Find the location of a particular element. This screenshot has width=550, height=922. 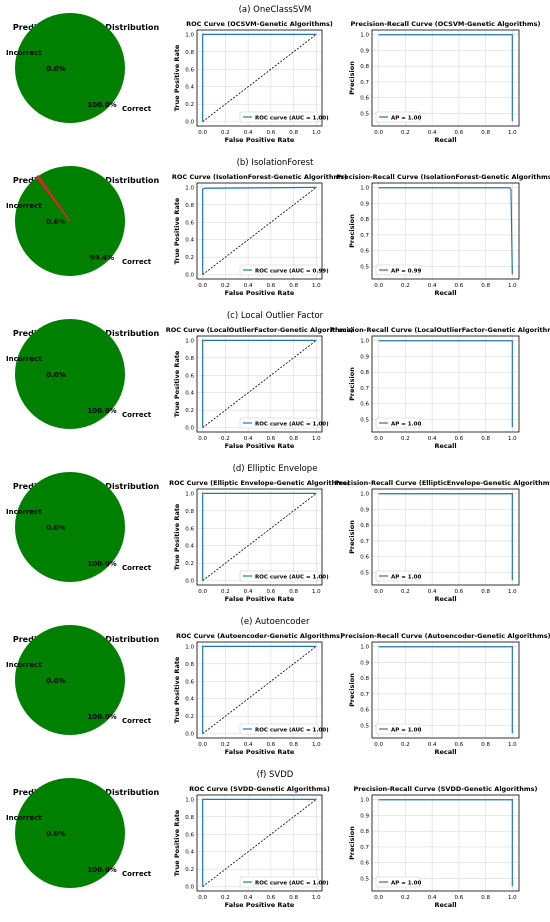

legend-label: ROC curve (AUC = 0.99) is located at coordinates (292, 271).